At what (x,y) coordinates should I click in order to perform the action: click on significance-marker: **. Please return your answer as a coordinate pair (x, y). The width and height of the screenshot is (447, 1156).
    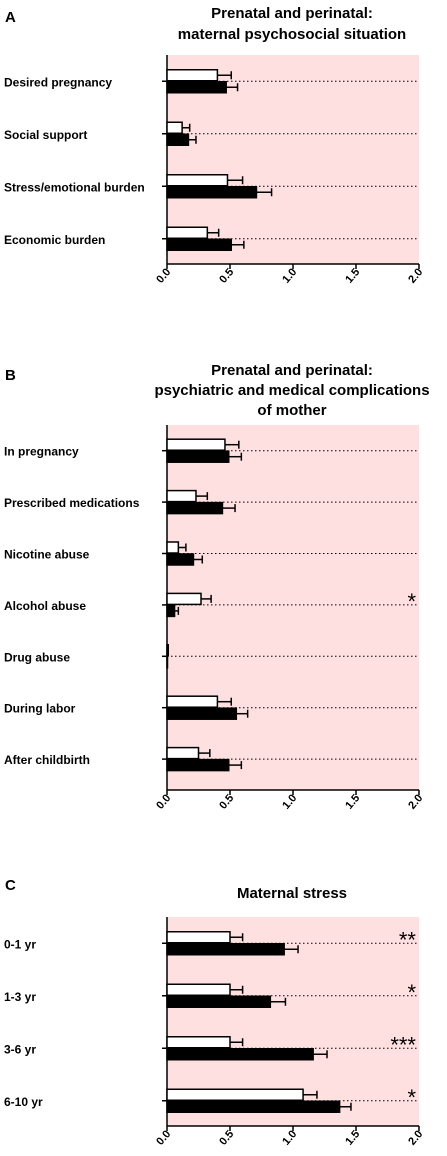
    Looking at the image, I should click on (408, 939).